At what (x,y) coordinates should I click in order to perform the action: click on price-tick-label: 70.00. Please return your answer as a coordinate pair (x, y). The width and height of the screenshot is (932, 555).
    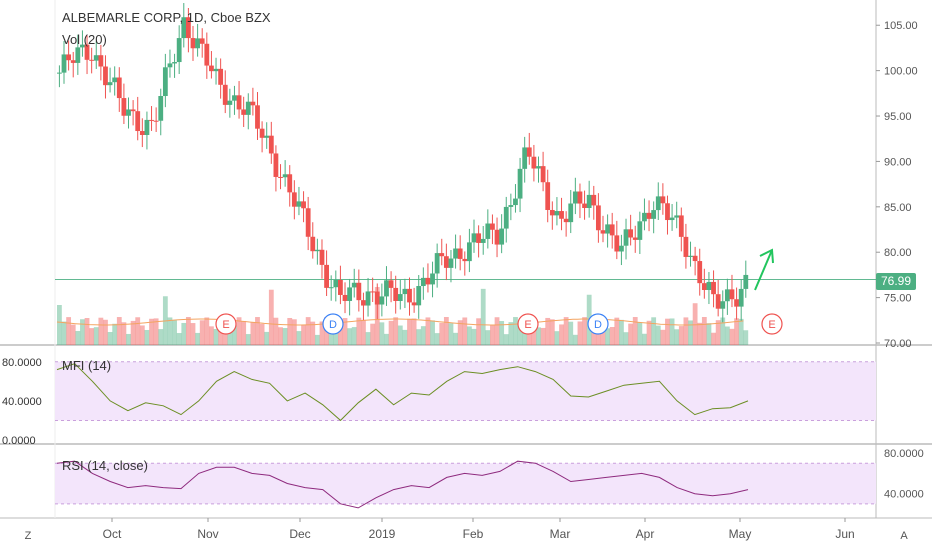
    Looking at the image, I should click on (898, 344).